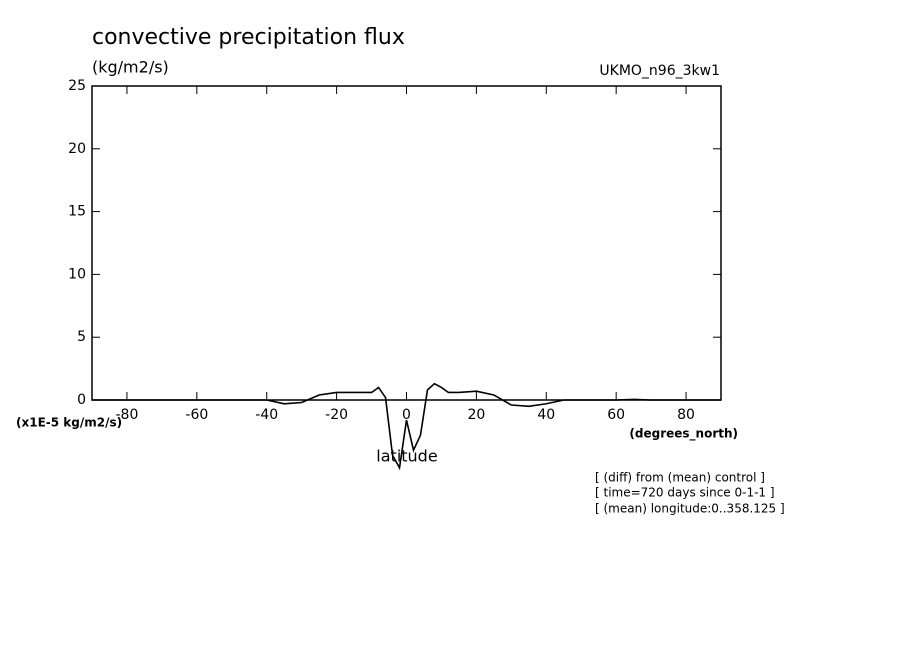 The height and width of the screenshot is (654, 904). I want to click on x-tick-label: 20, so click(476, 415).